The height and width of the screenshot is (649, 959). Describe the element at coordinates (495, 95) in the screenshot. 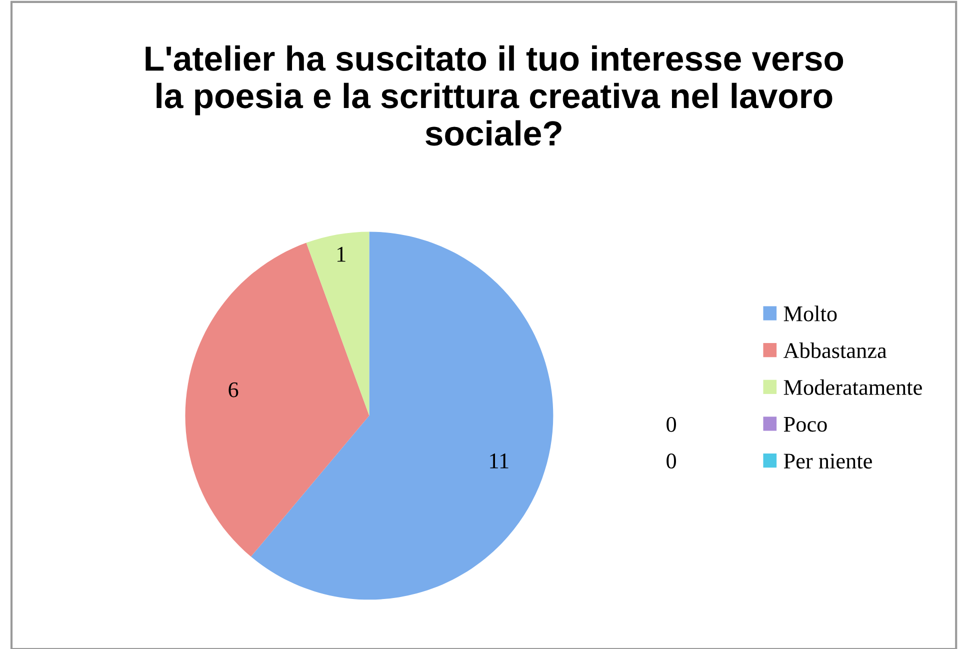

I see `chart-title: L'atelier ha suscitato il tuo interesse verso la poesia e la scrittura creativa nel lavoro sociale?` at that location.